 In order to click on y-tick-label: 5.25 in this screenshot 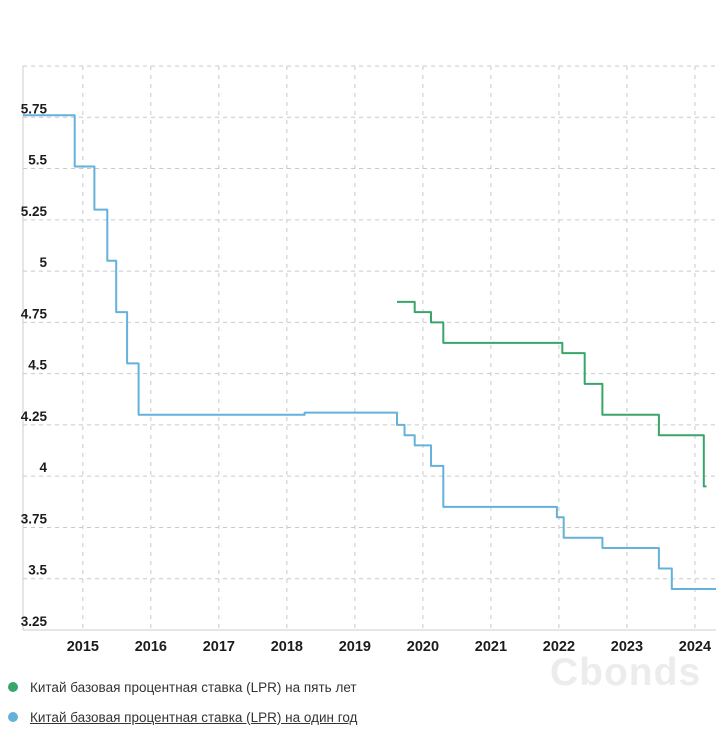, I will do `click(34, 211)`.